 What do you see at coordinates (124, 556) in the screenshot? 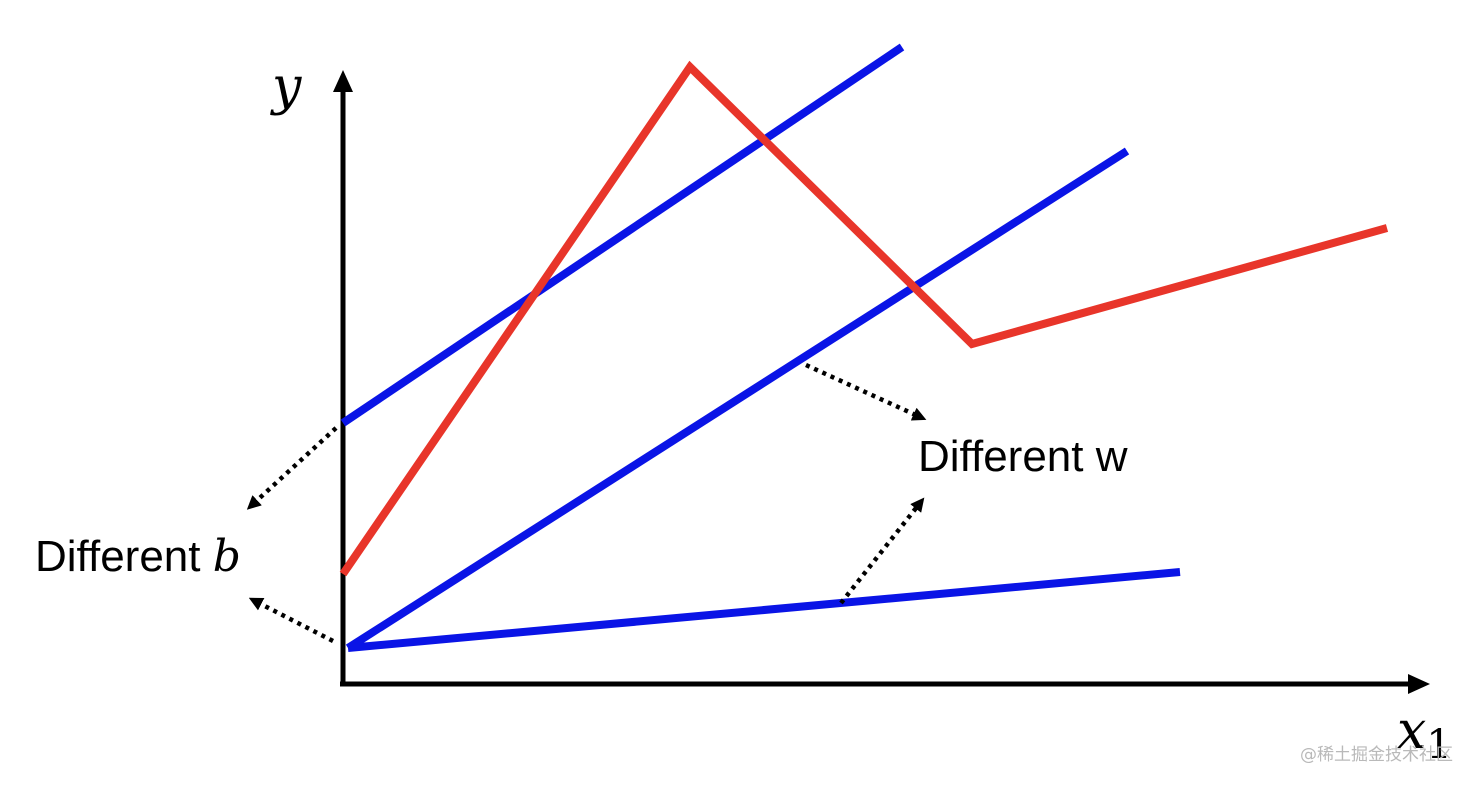
I see `different-b-text: Different` at bounding box center [124, 556].